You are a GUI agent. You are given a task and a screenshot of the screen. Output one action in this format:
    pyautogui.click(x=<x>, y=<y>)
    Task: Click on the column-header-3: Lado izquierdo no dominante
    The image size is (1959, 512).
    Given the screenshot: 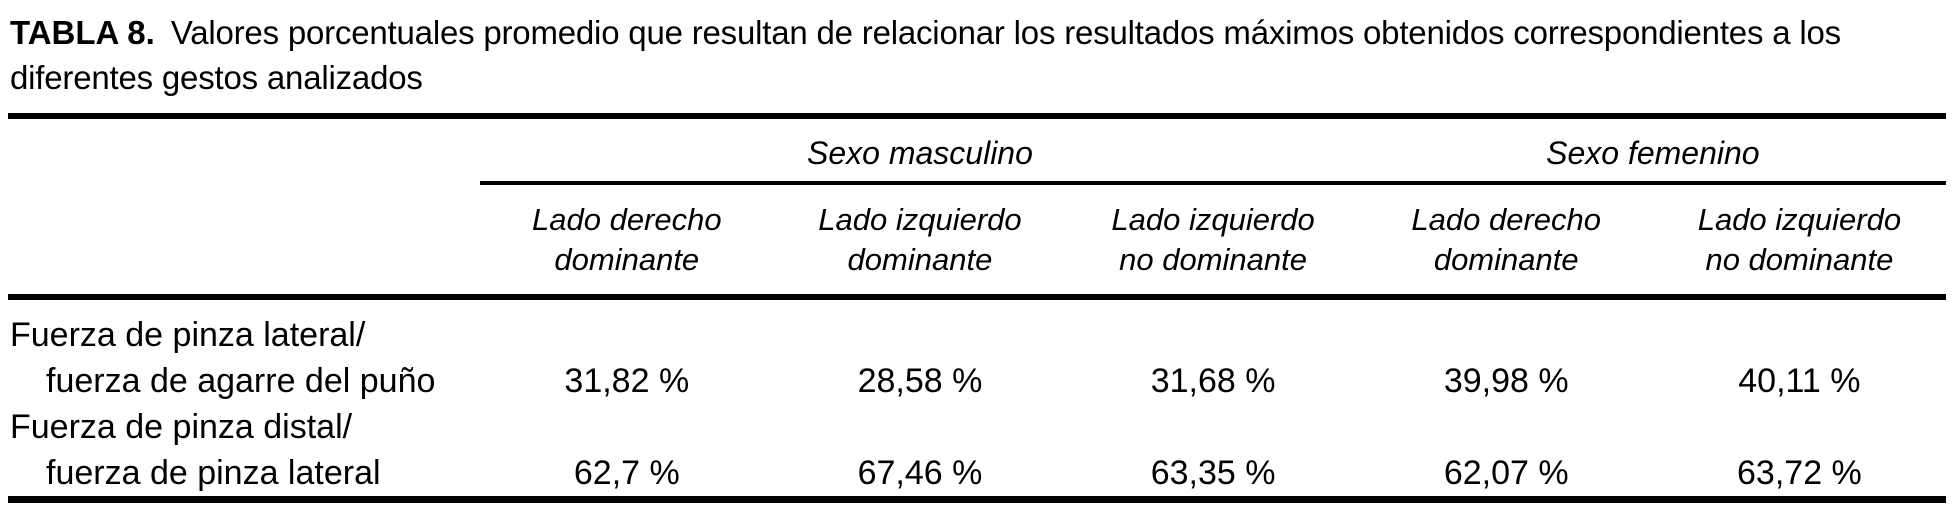 What is the action you would take?
    pyautogui.click(x=1213, y=241)
    